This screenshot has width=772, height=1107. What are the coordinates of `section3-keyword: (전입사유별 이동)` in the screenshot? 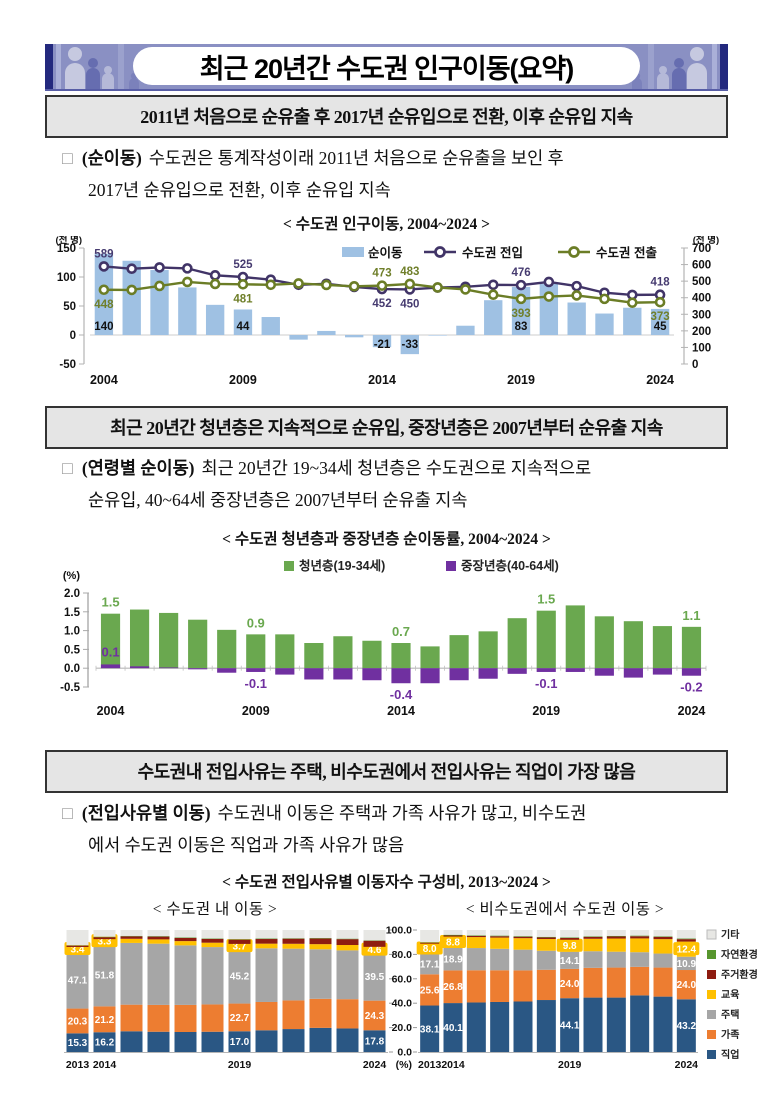 It's located at (146, 813).